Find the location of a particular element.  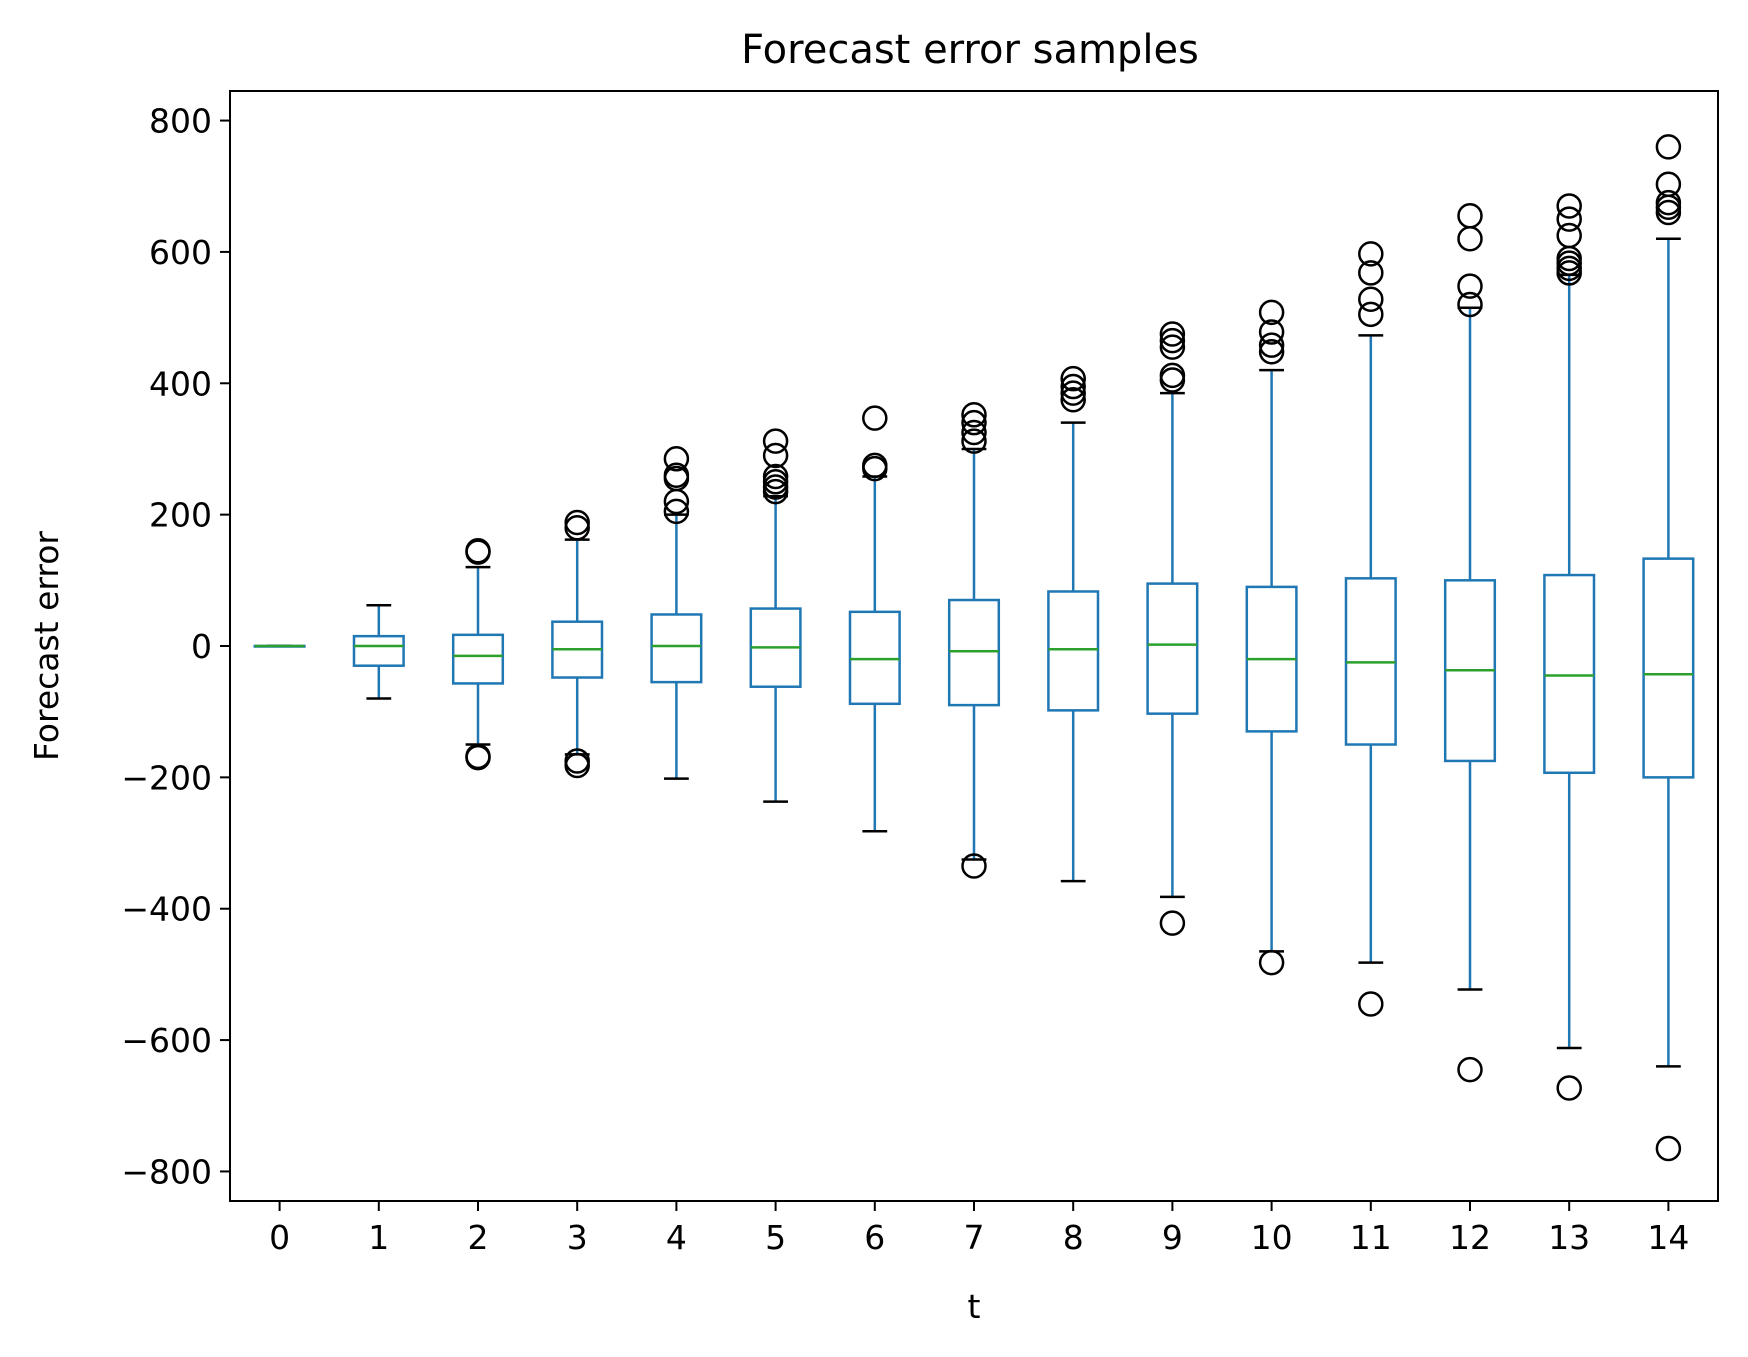

y-tick-label: −600 is located at coordinates (166, 1040).